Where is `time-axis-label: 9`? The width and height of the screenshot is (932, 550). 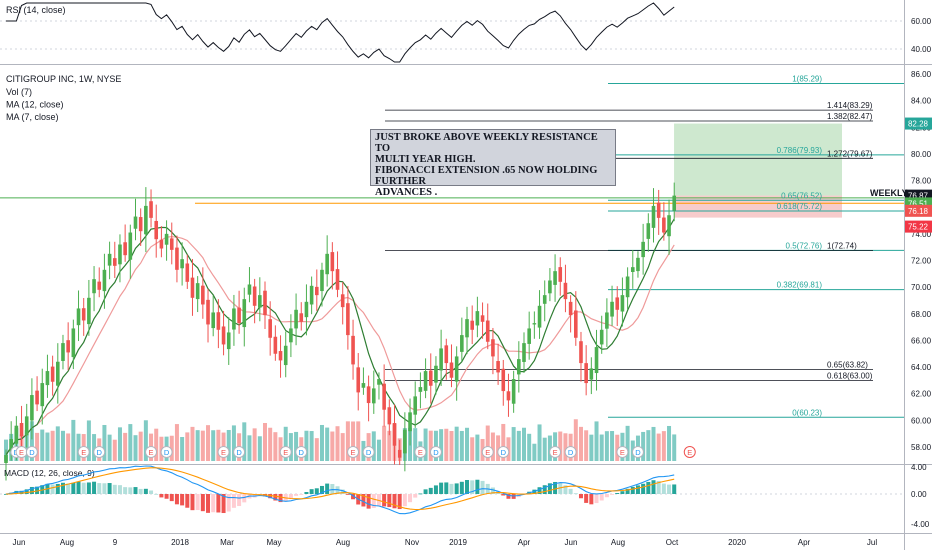 time-axis-label: 9 is located at coordinates (115, 542).